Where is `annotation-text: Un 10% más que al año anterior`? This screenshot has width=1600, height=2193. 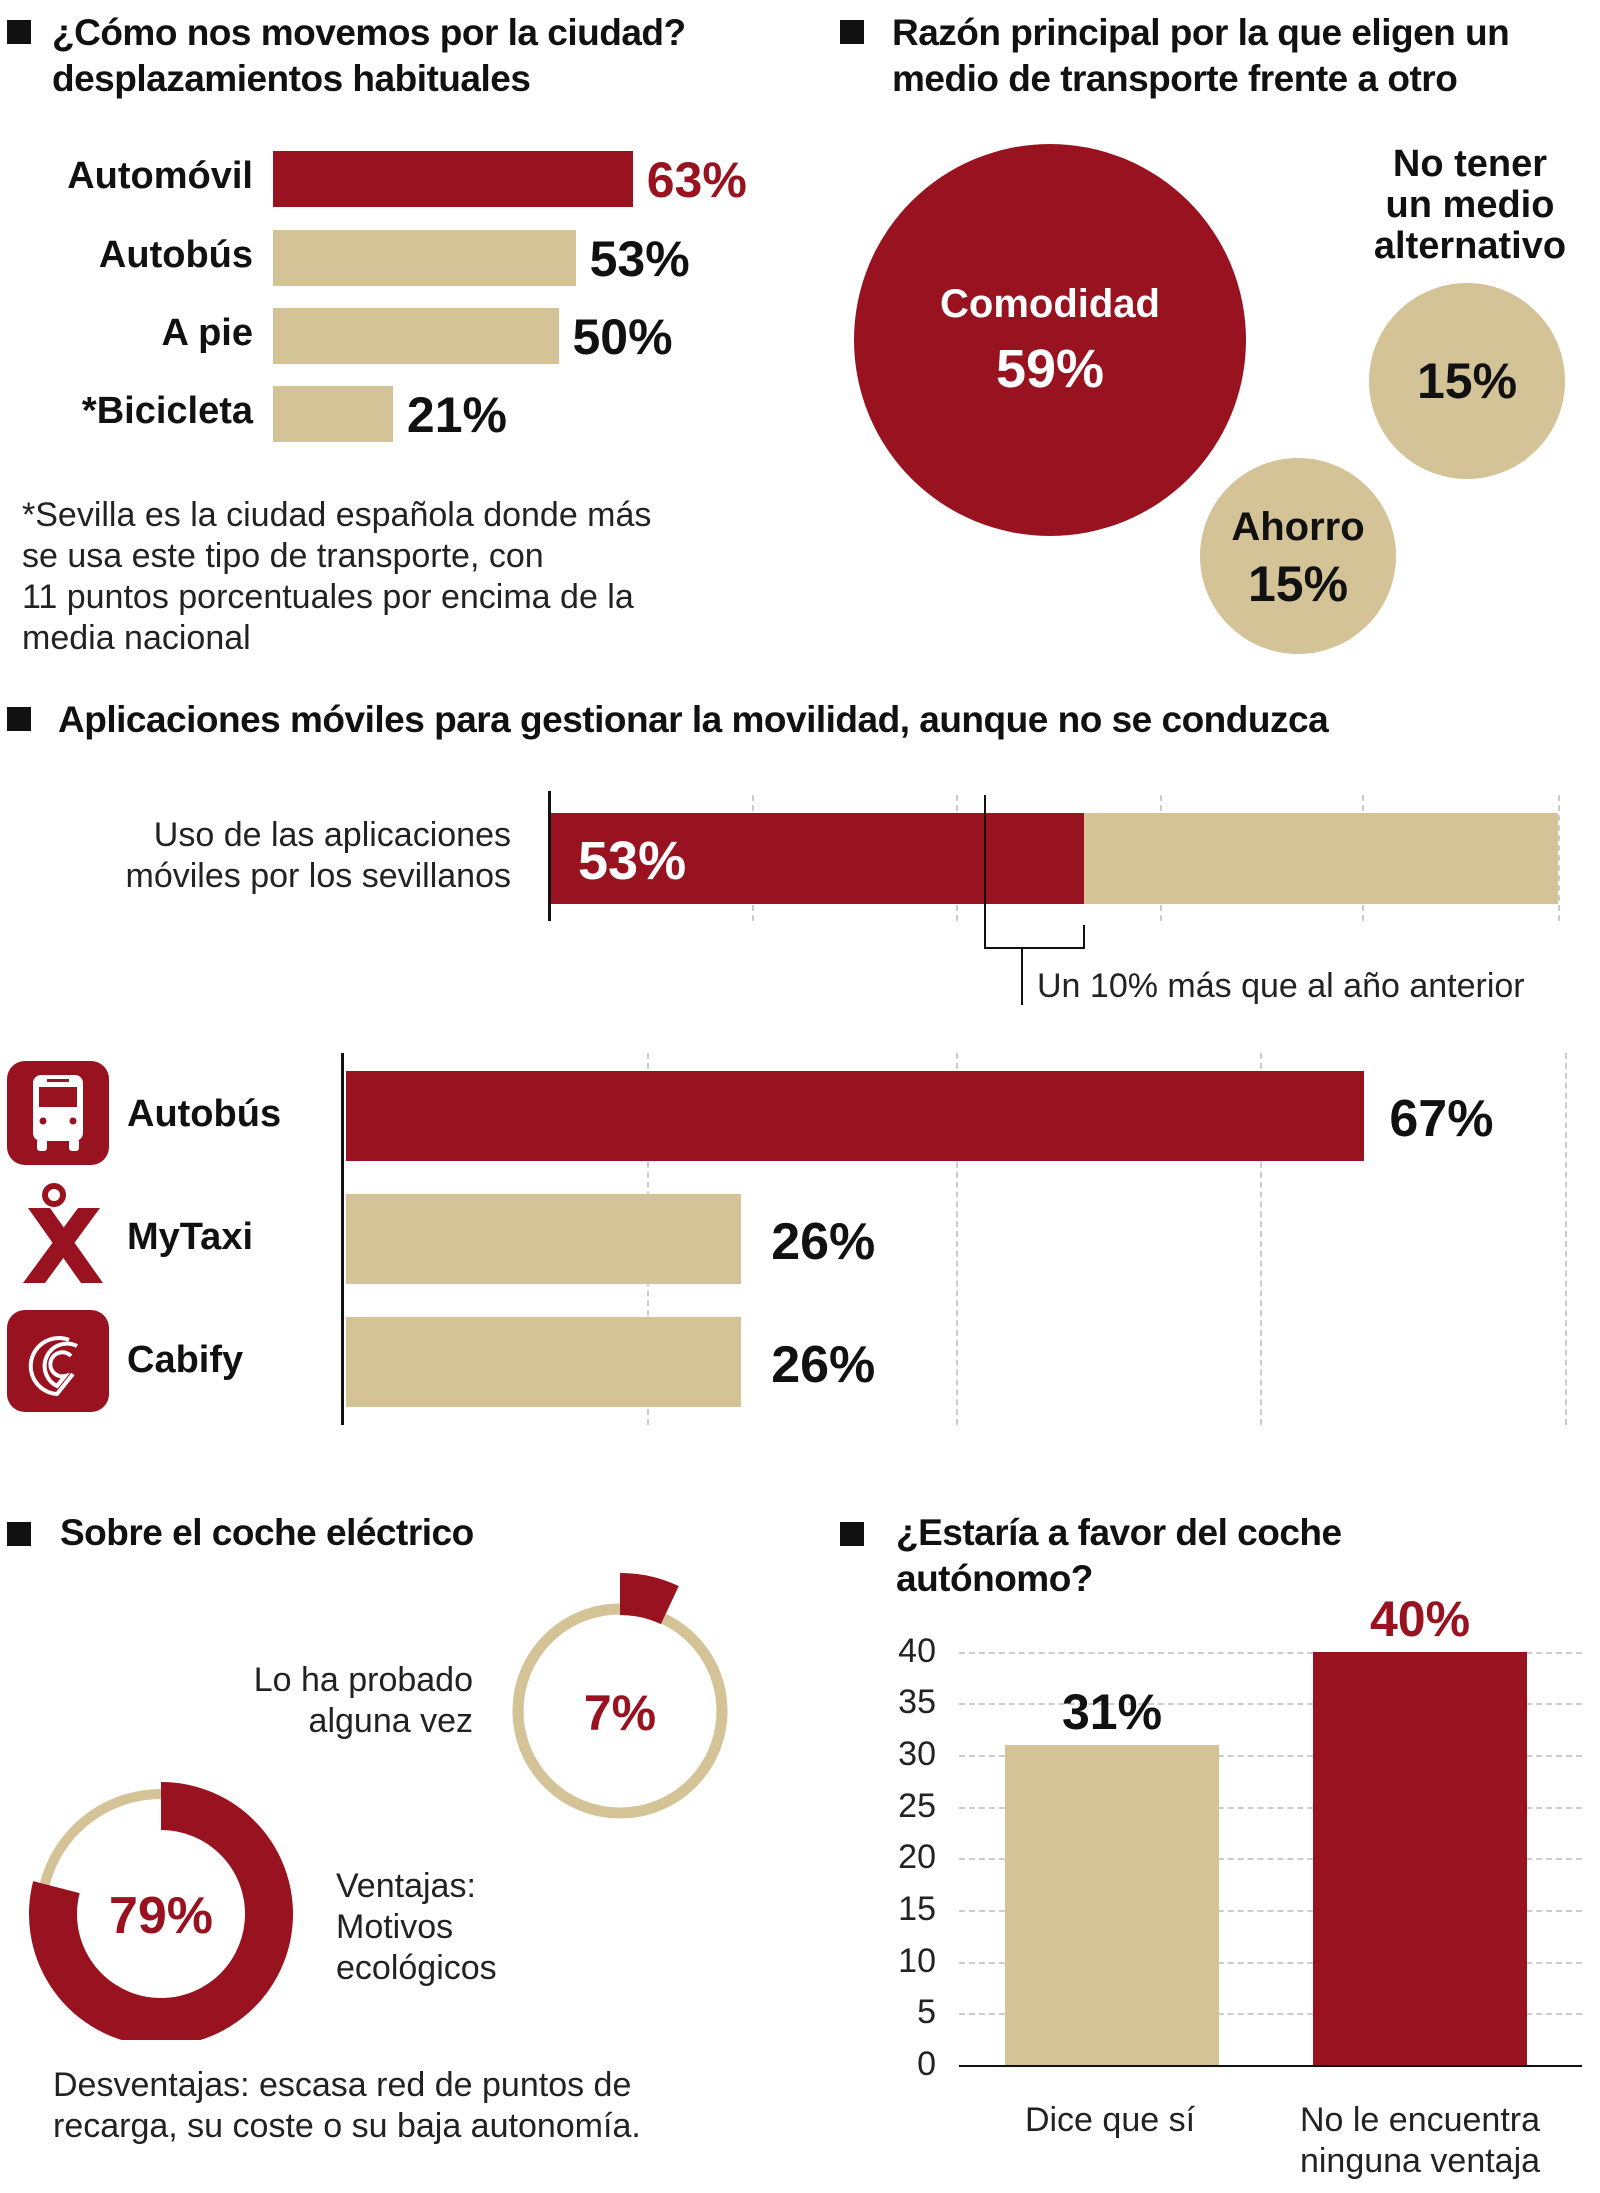
annotation-text: Un 10% más que al año anterior is located at coordinates (1281, 986).